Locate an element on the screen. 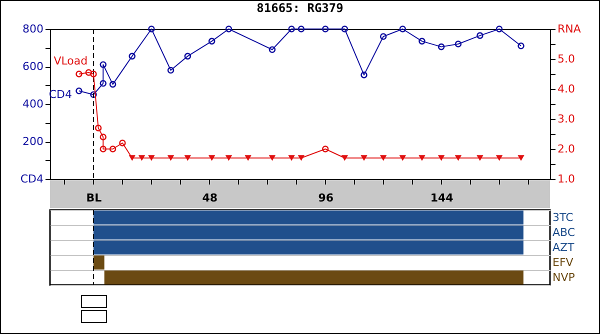  series-label: VLoad is located at coordinates (71, 61).